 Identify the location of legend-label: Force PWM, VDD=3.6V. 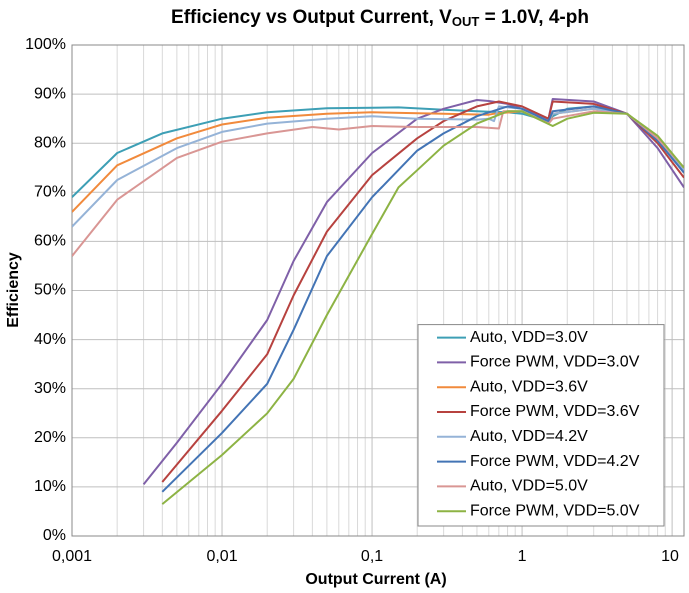
(555, 411).